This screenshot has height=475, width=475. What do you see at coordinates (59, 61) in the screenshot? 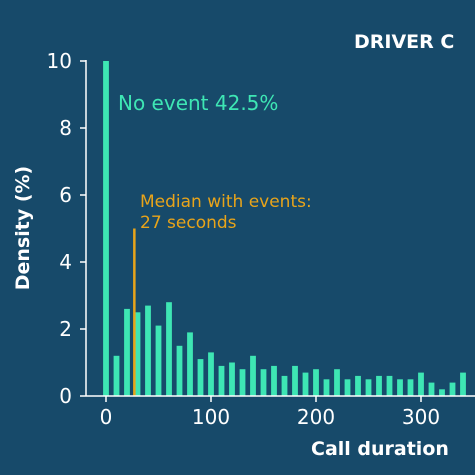
I see `y-tick-label: 10` at bounding box center [59, 61].